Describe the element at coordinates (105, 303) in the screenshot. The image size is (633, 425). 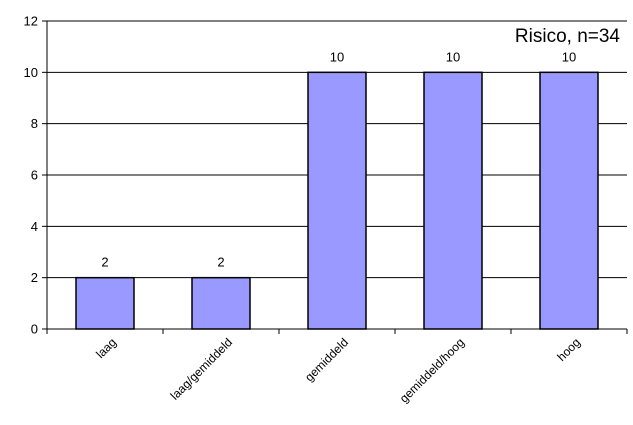
I see `bar-laag` at that location.